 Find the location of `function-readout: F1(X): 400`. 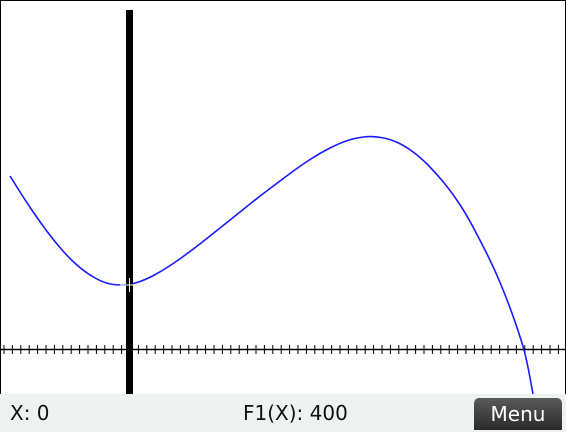

function-readout: F1(X): 400 is located at coordinates (295, 413).